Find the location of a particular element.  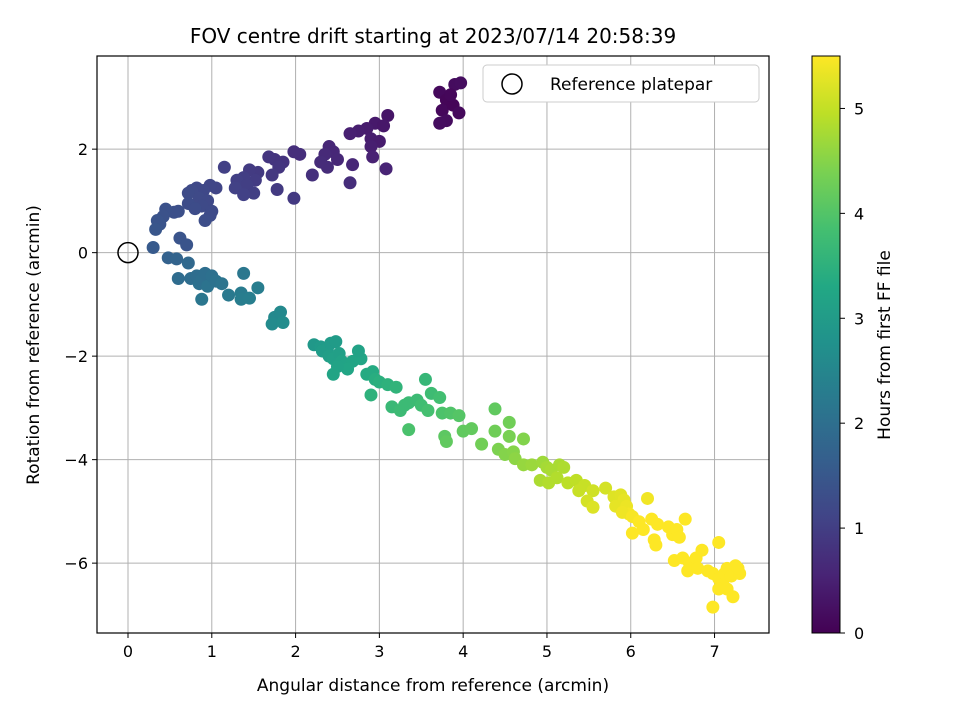

colorbar-tick-label: 2 is located at coordinates (859, 423).